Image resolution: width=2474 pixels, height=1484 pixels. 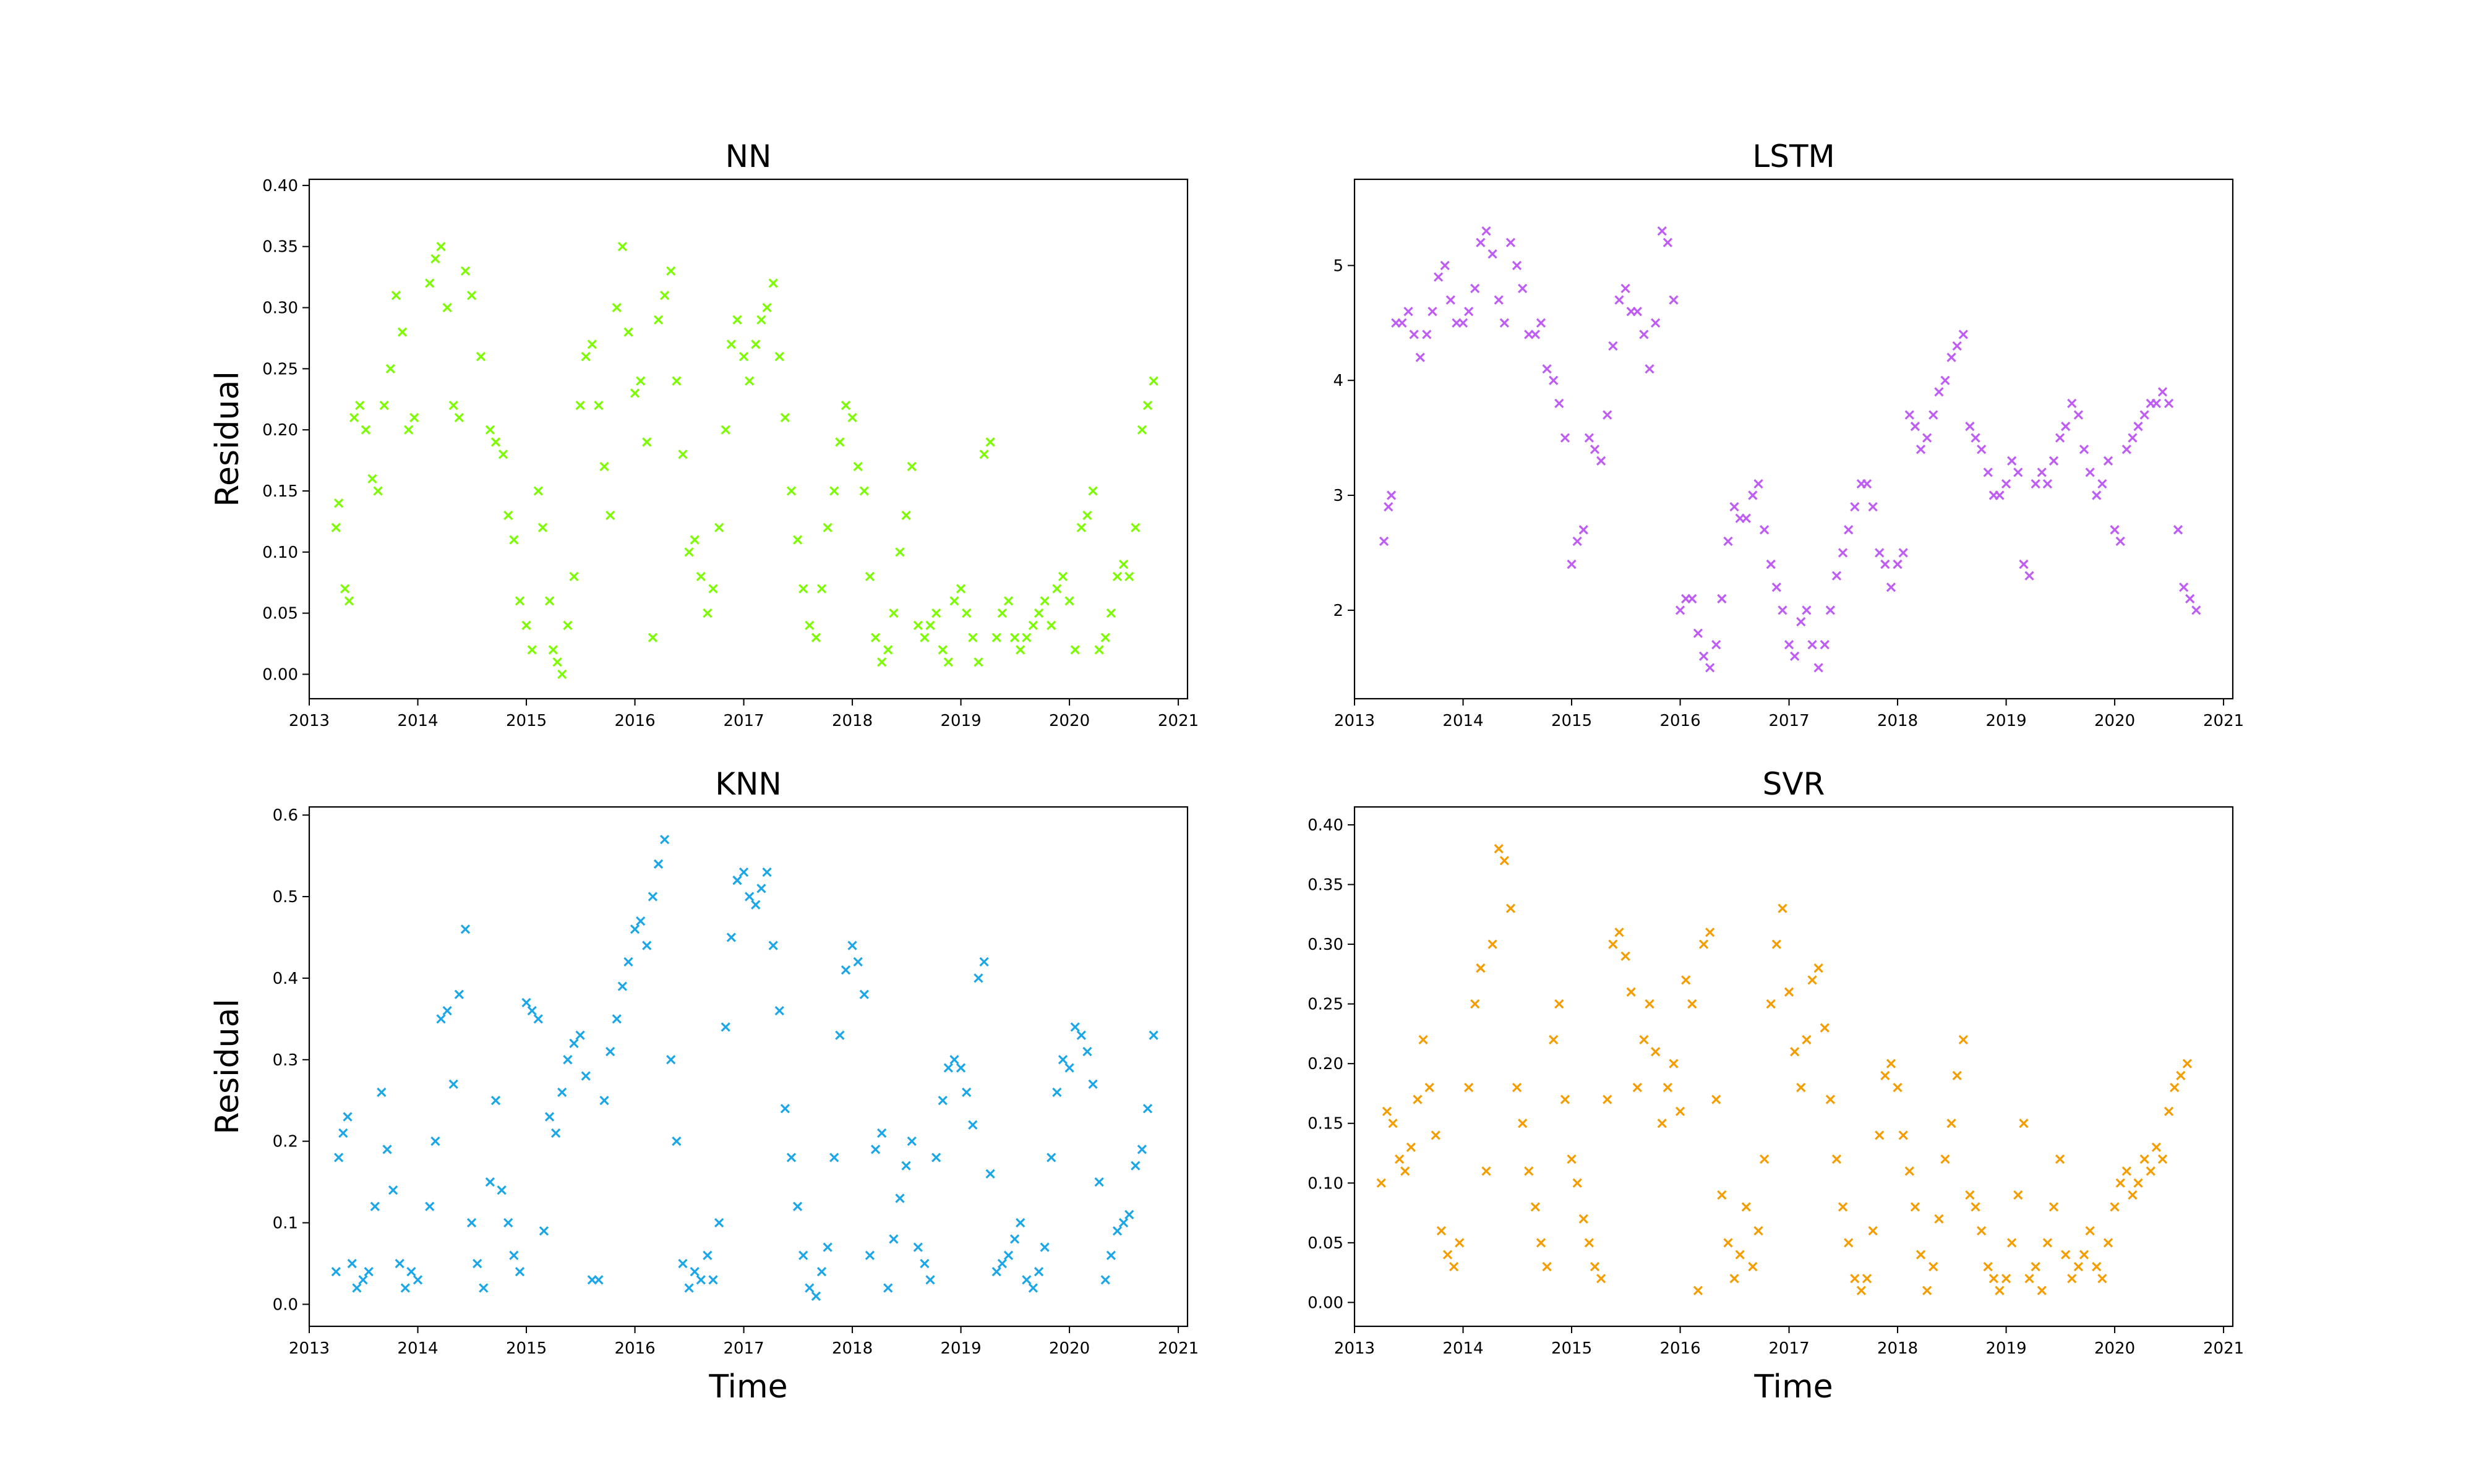 What do you see at coordinates (285, 815) in the screenshot?
I see `y-tick-label: 0.6` at bounding box center [285, 815].